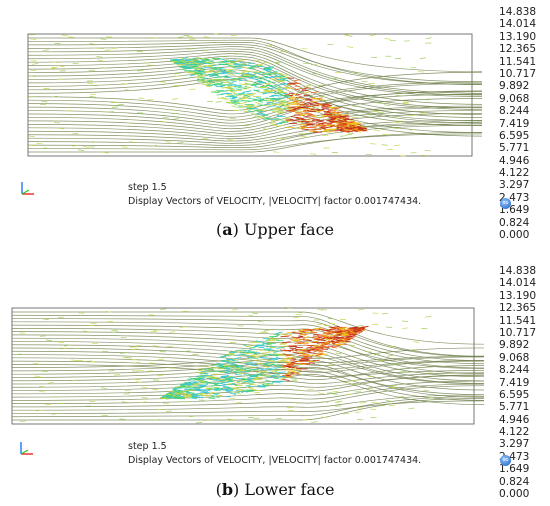 The image size is (550, 506). What do you see at coordinates (514, 235) in the screenshot?
I see `legend-value: 0.000` at bounding box center [514, 235].